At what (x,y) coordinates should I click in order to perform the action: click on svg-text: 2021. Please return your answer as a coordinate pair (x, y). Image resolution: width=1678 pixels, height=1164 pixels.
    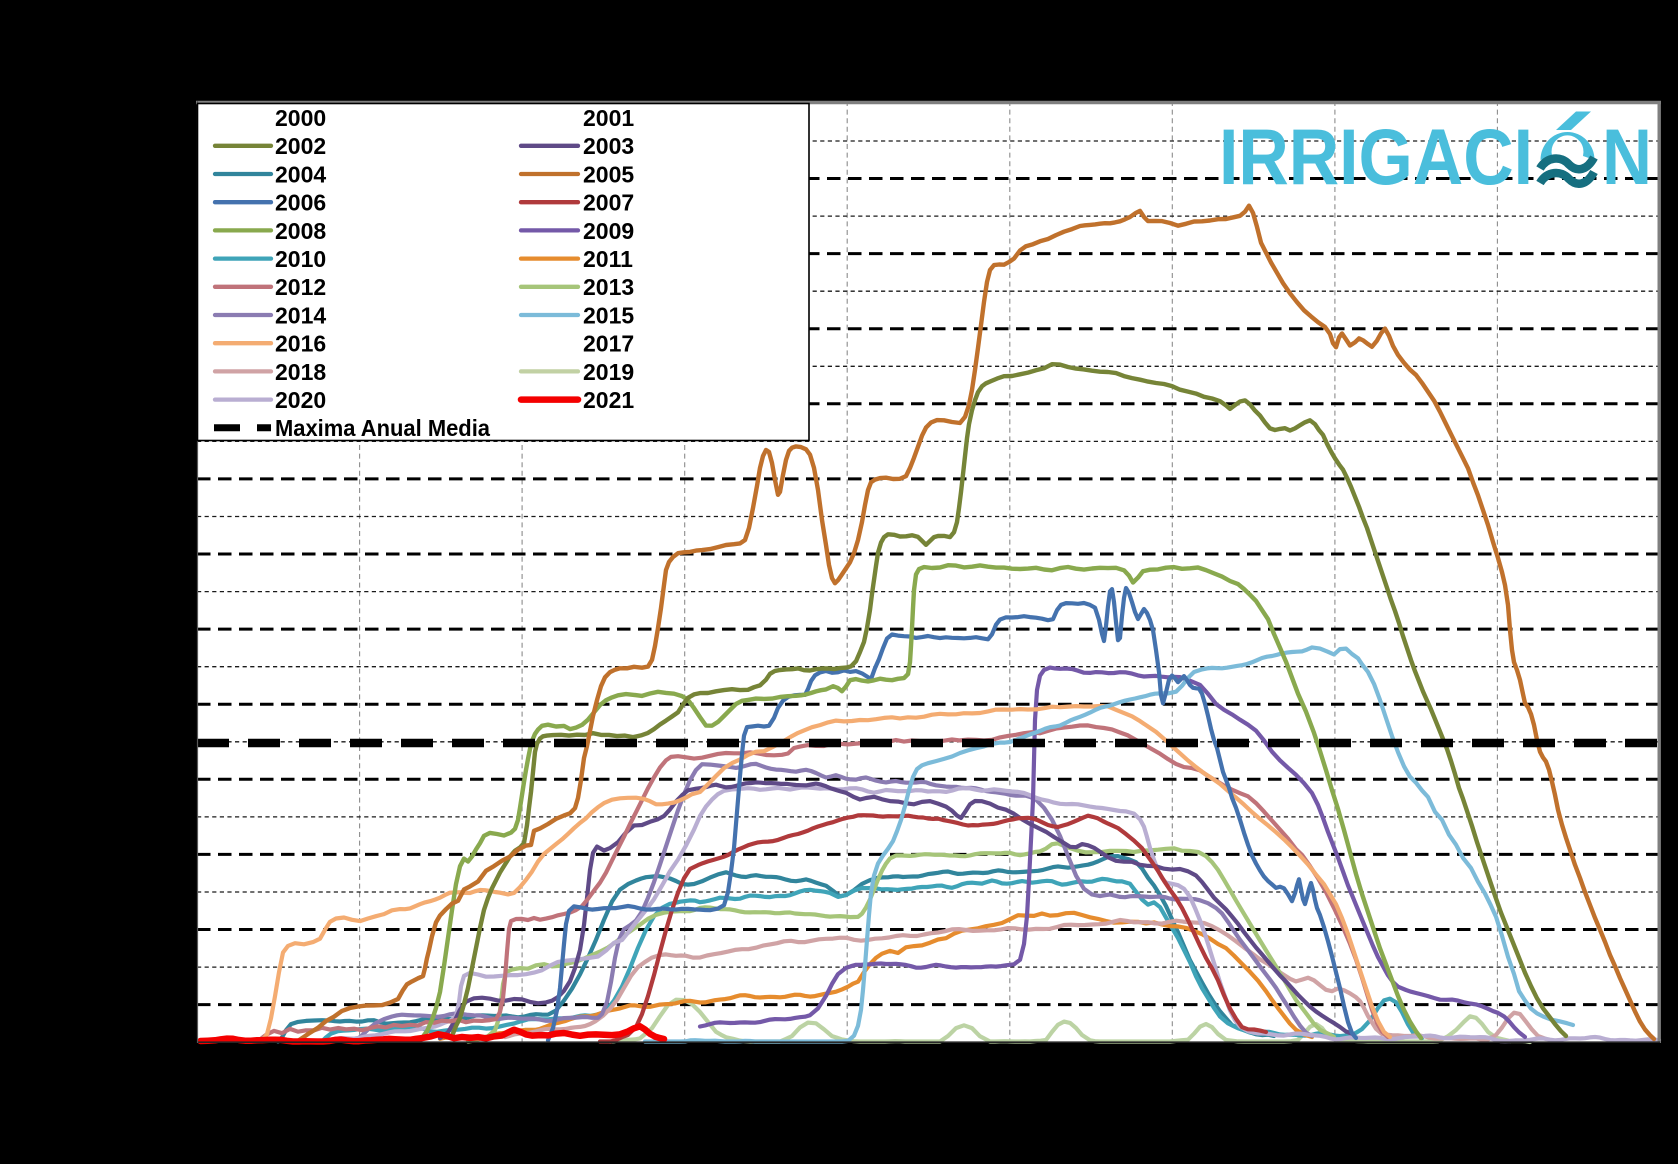
    Looking at the image, I should click on (608, 400).